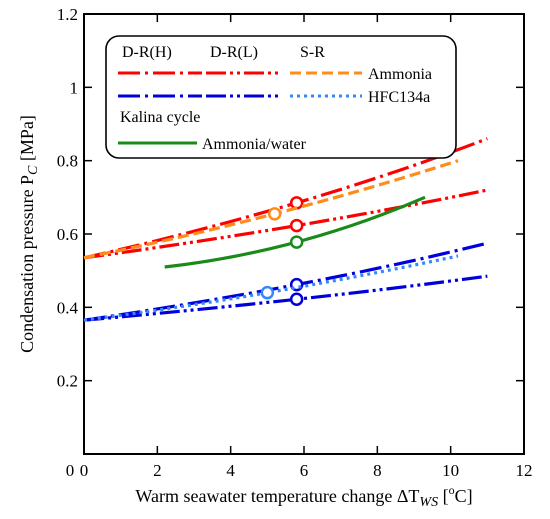 The image size is (550, 519). I want to click on x-tick-label: 2, so click(157, 470).